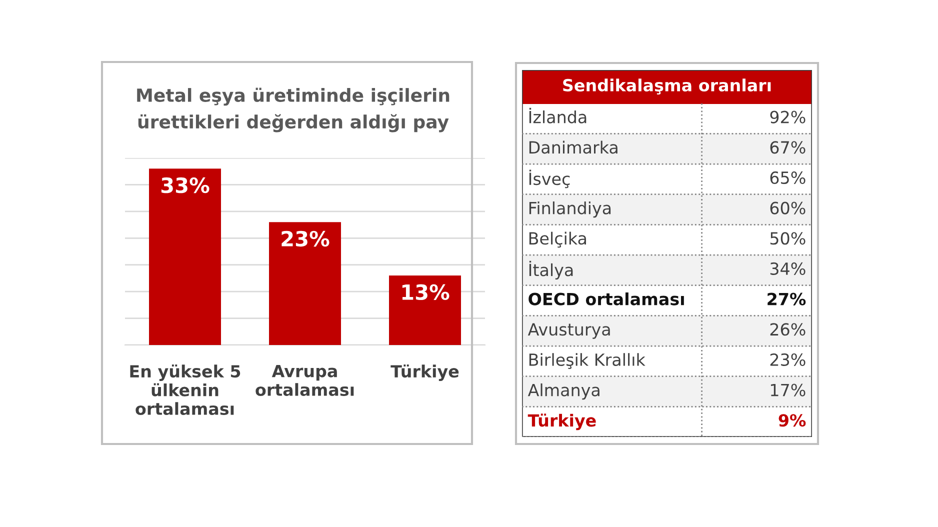 This screenshot has height=527, width=938. What do you see at coordinates (788, 117) in the screenshot?
I see `text: 92%` at bounding box center [788, 117].